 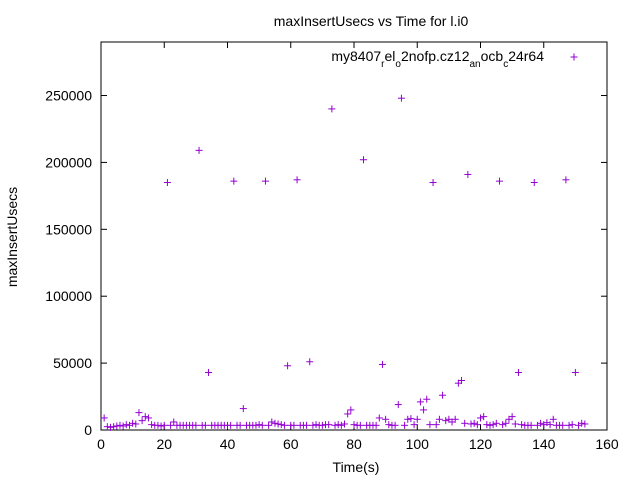 What do you see at coordinates (291, 444) in the screenshot?
I see `x-tick-label: 60` at bounding box center [291, 444].